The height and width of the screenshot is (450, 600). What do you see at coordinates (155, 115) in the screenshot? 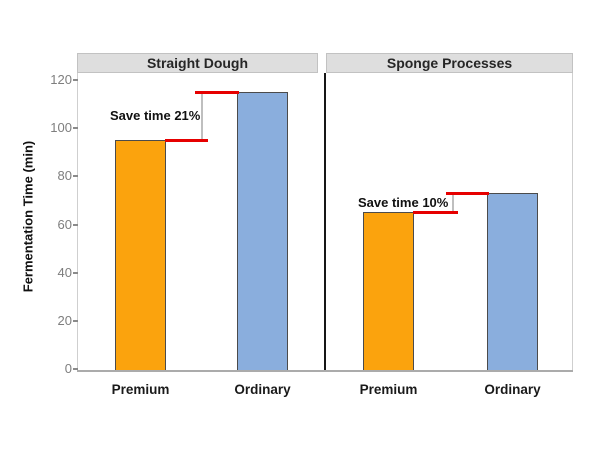
I see `savings-annotation-straight-dough: Save time 21%` at bounding box center [155, 115].